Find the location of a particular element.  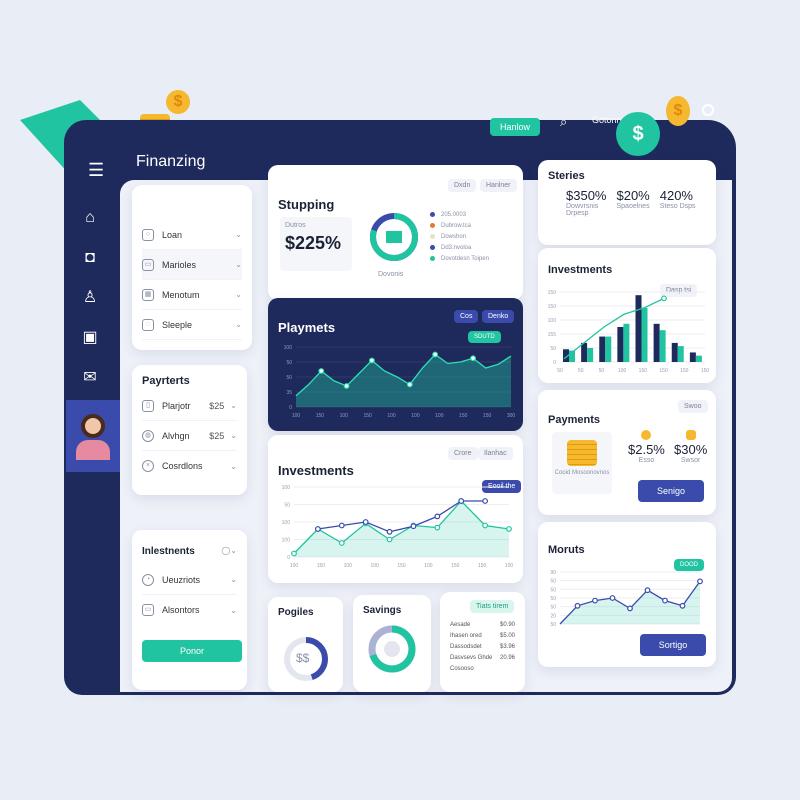

header-button: Hanlow is located at coordinates (515, 127).